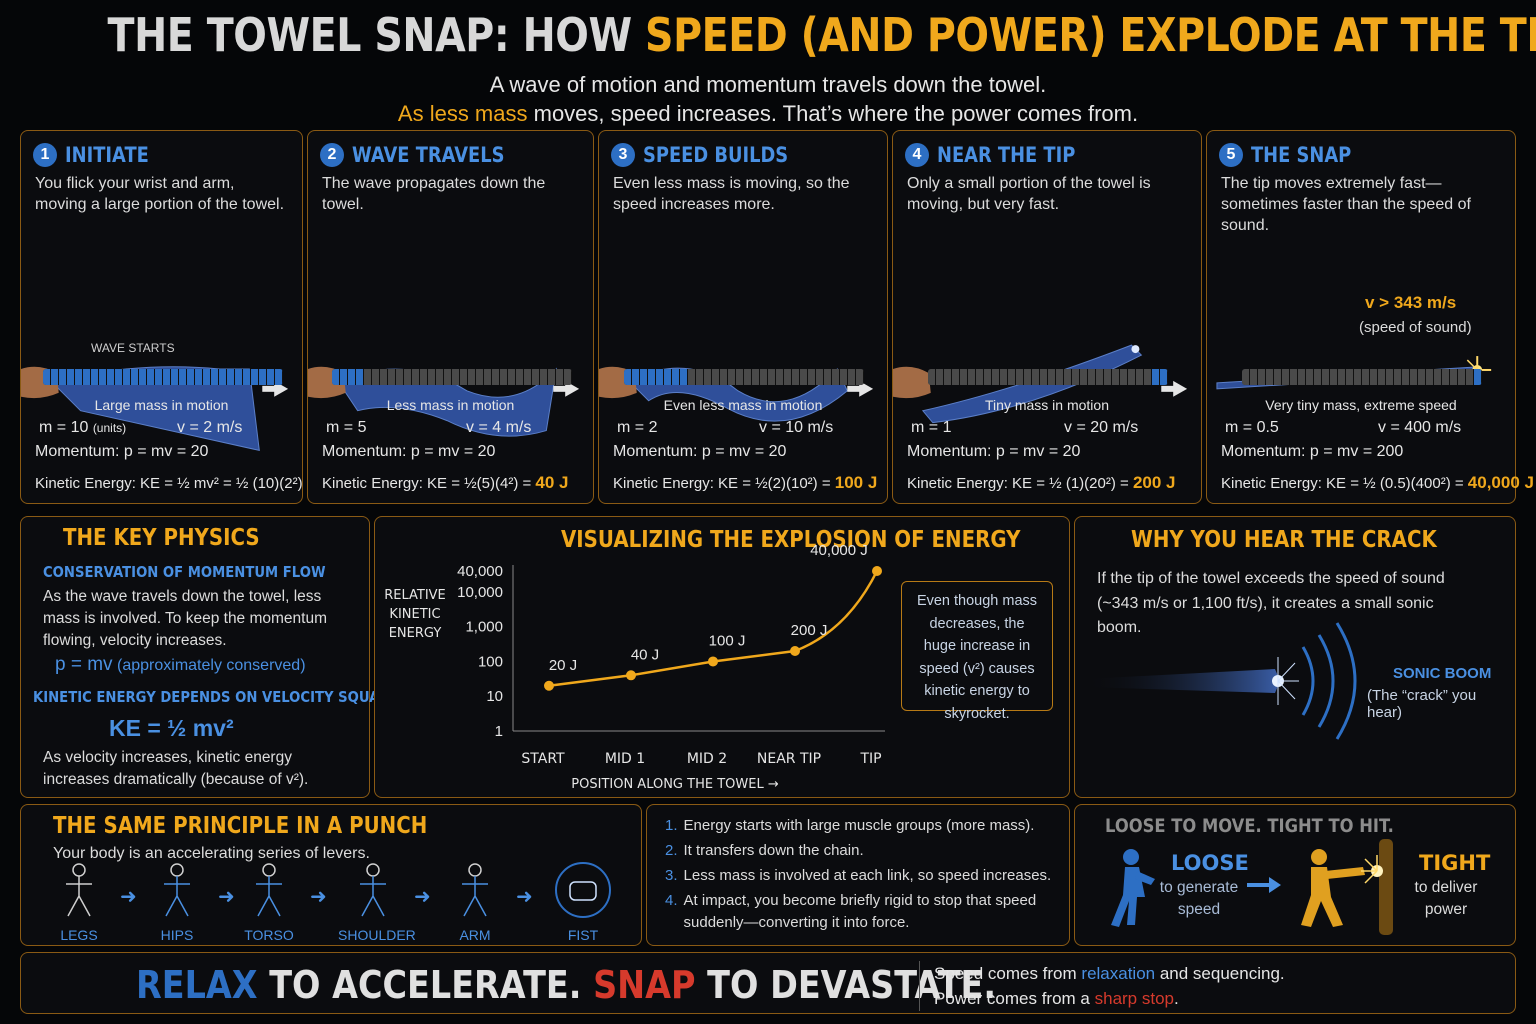 The width and height of the screenshot is (1536, 1024). I want to click on data-point, so click(795, 651).